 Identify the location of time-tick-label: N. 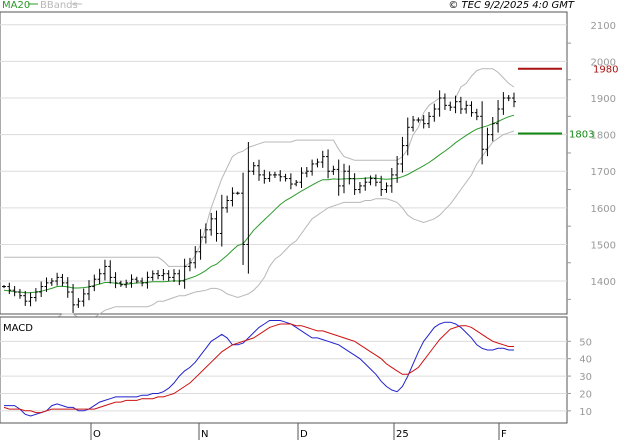
(204, 434).